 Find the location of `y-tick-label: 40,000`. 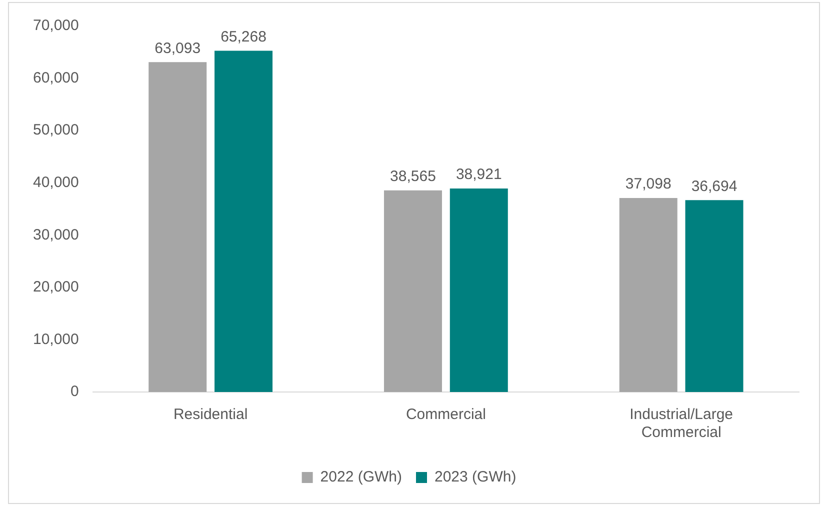

y-tick-label: 40,000 is located at coordinates (55, 182).